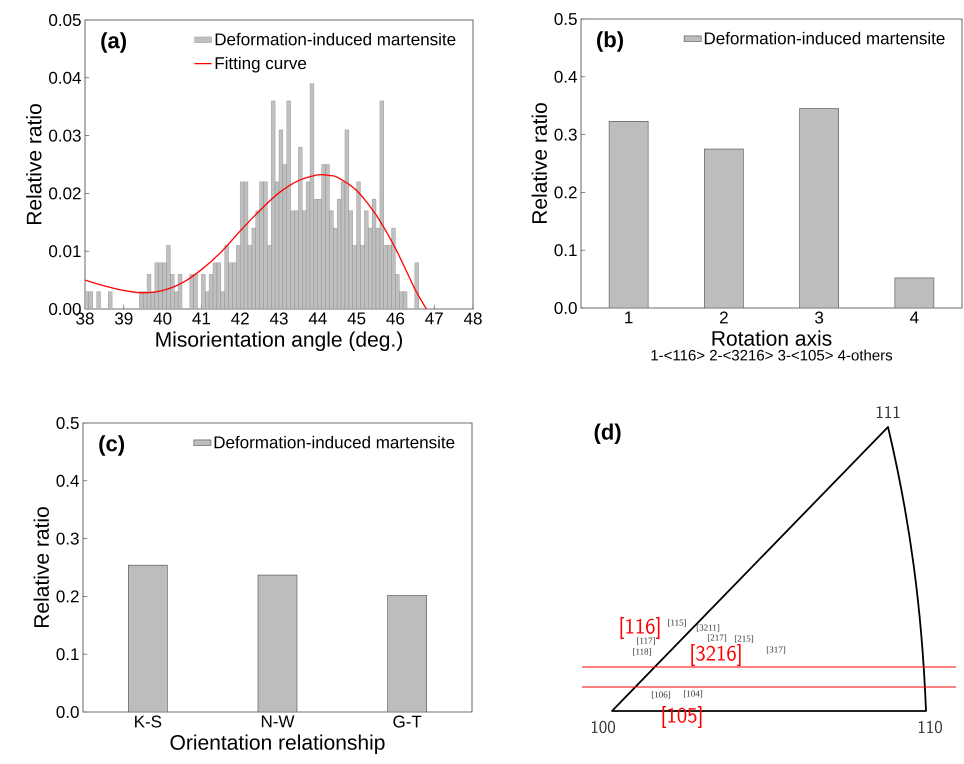 The image size is (964, 764). What do you see at coordinates (744, 639) in the screenshot?
I see `text: [215]` at bounding box center [744, 639].